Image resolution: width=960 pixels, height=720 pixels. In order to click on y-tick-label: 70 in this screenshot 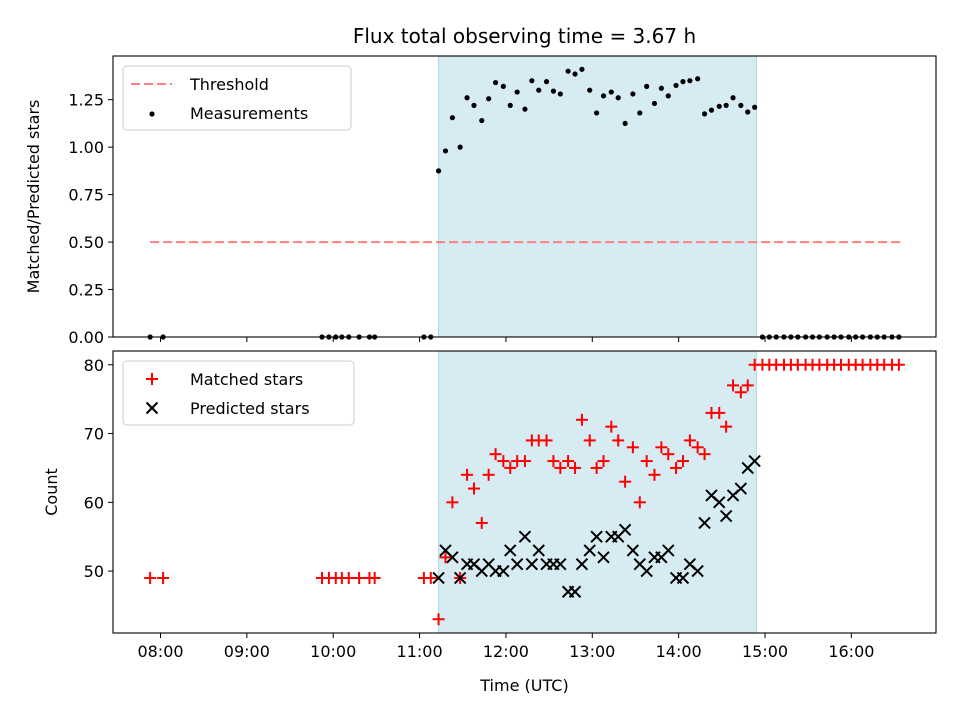, I will do `click(94, 434)`.